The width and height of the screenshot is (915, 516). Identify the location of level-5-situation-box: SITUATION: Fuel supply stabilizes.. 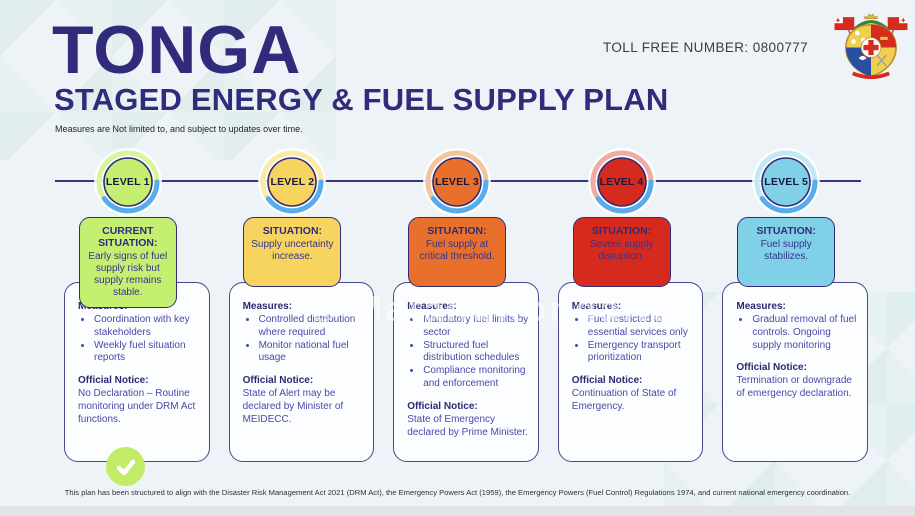
(786, 252).